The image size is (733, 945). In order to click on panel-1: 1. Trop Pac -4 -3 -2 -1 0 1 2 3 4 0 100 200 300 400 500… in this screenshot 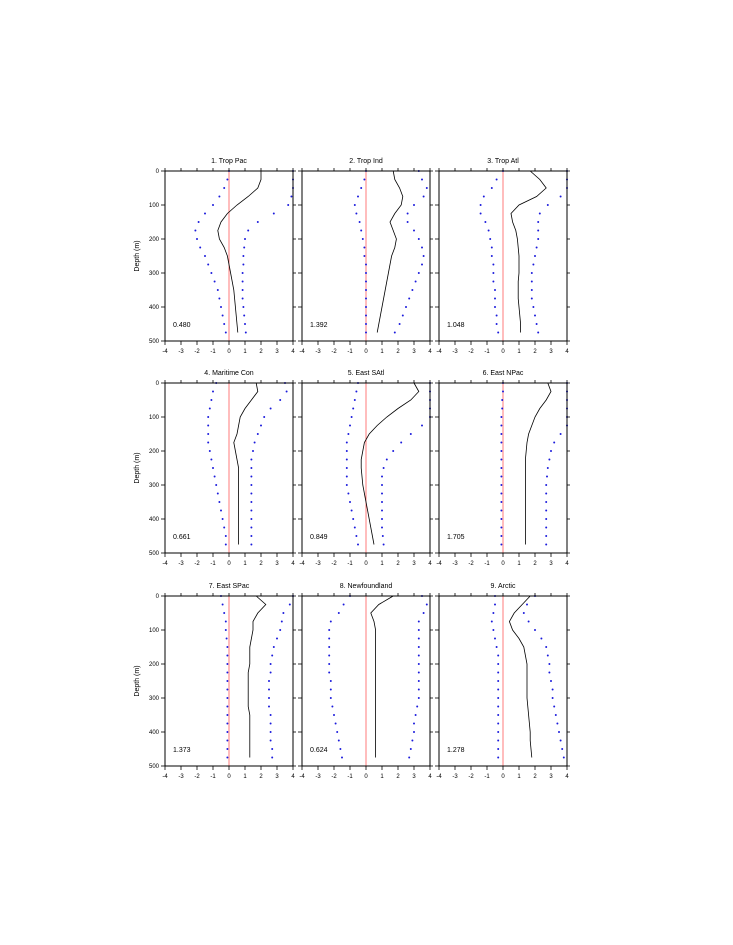, I will do `click(215, 256)`.